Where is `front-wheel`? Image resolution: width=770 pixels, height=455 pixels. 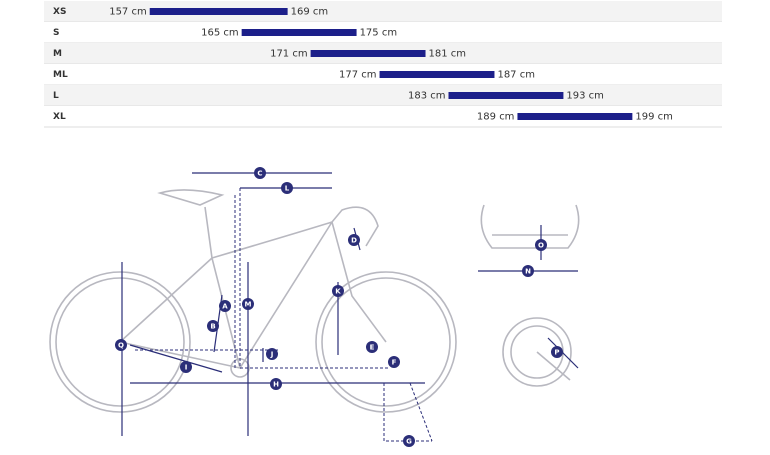 front-wheel is located at coordinates (386, 342).